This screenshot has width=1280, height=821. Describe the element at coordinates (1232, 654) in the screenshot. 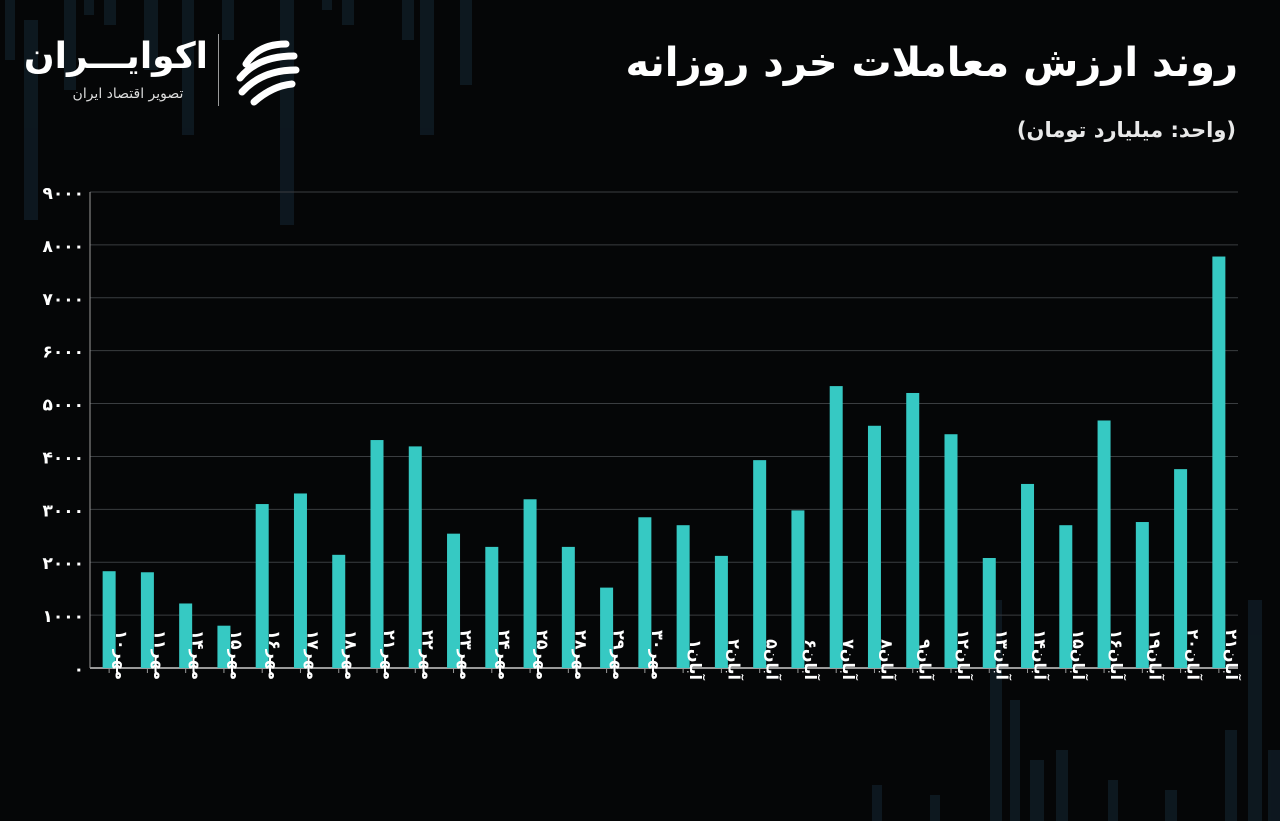

I see `x-tick-label: آبان۲۱` at that location.